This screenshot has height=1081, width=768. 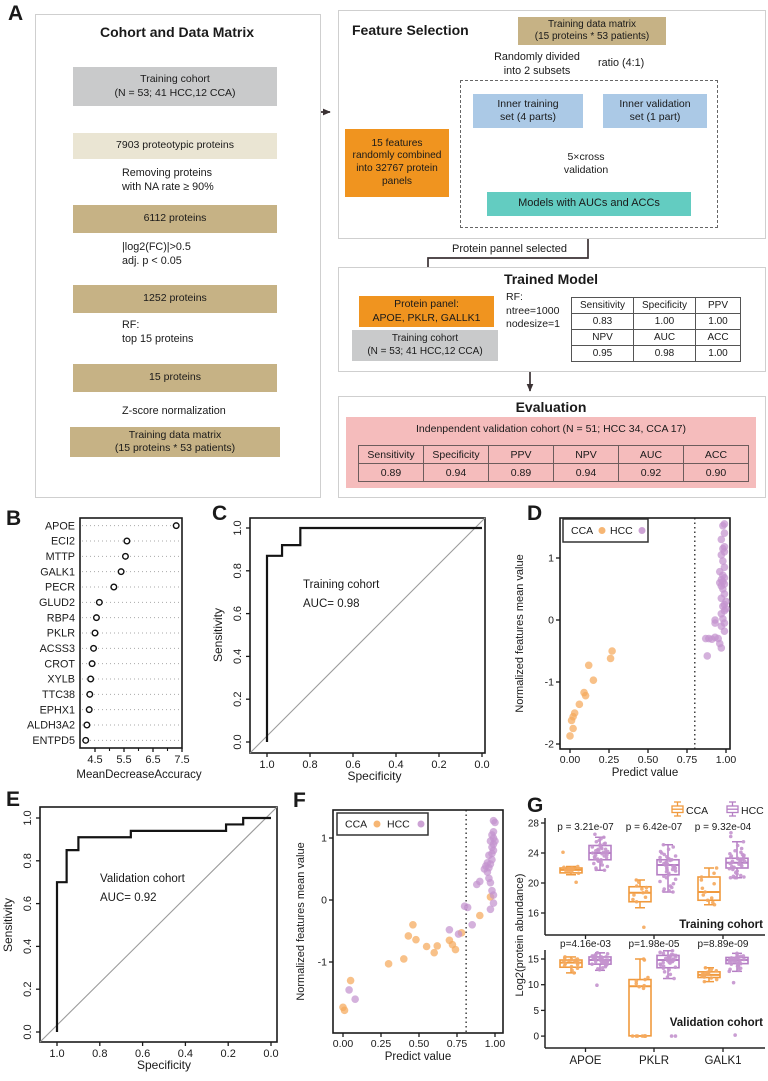 I want to click on svg-text: 1.00, so click(x=726, y=760).